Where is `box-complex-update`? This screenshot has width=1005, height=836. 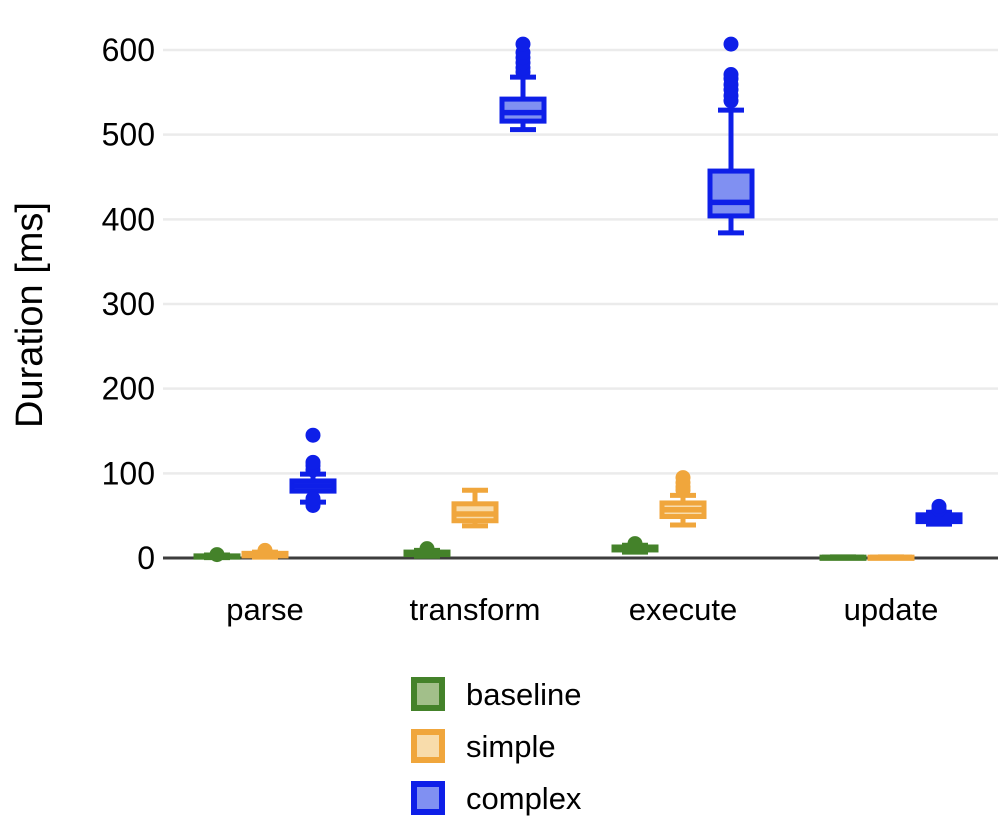
box-complex-update is located at coordinates (939, 512).